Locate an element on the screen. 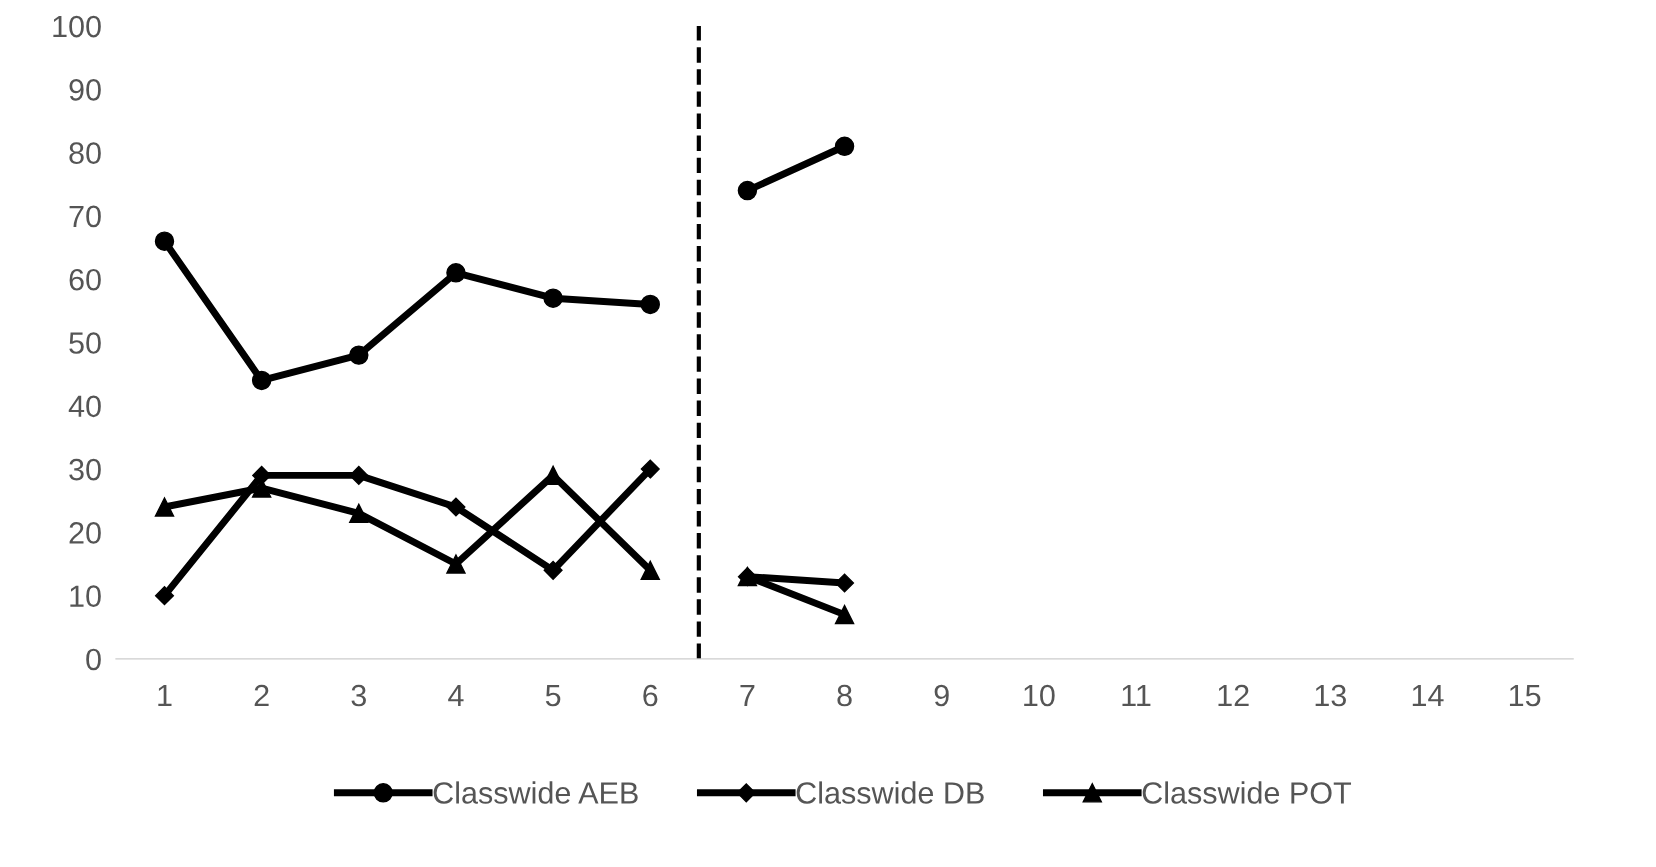  y-tick-label: 30 is located at coordinates (85, 469).